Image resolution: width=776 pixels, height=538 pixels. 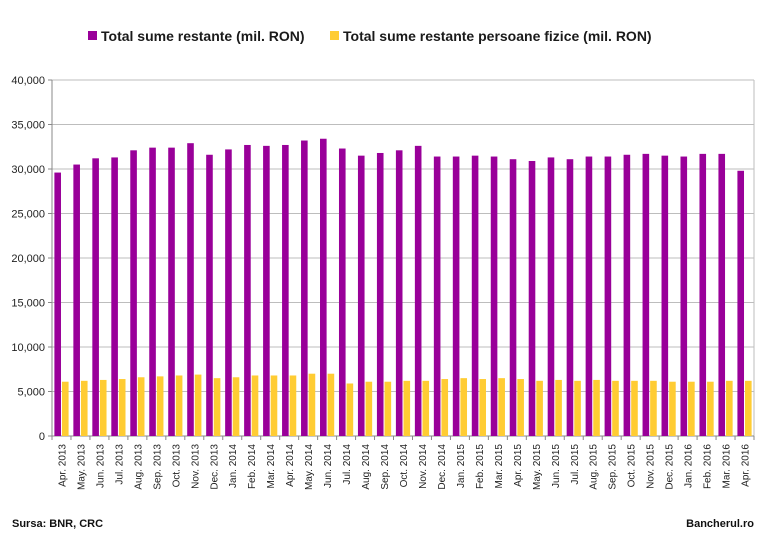 I want to click on x-tick-label: Jun. 2015, so click(x=556, y=466).